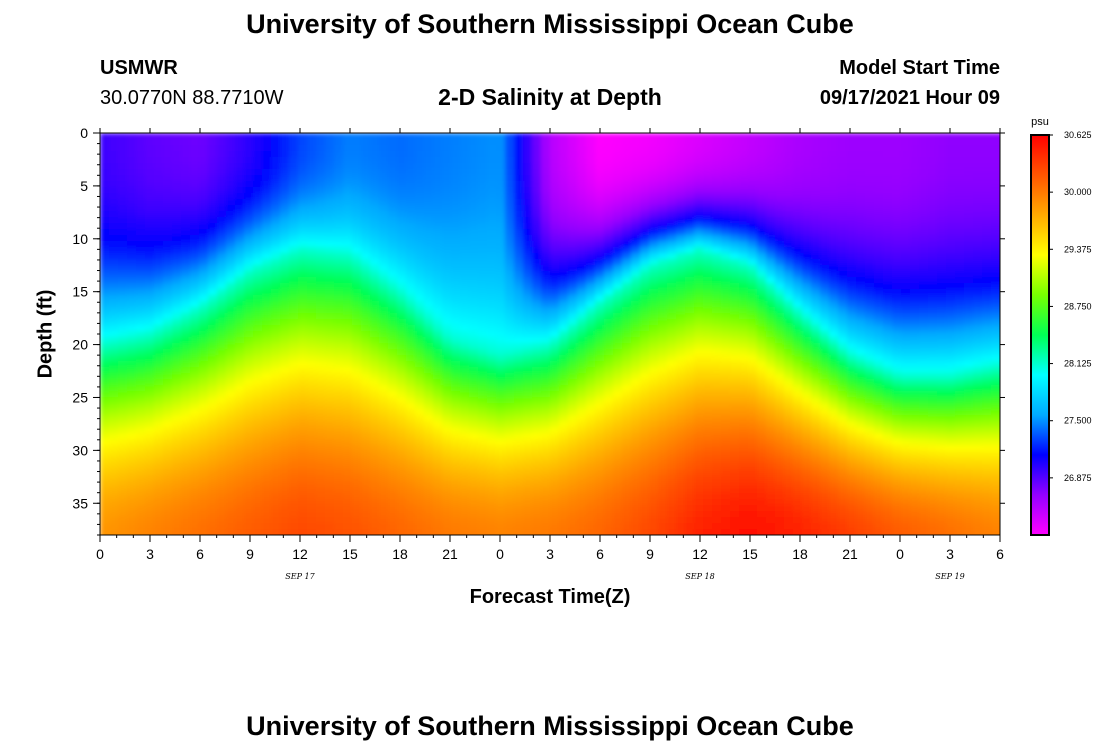 The image size is (1100, 750). Describe the element at coordinates (919, 68) in the screenshot. I see `model-start-label: Model Start Time` at that location.